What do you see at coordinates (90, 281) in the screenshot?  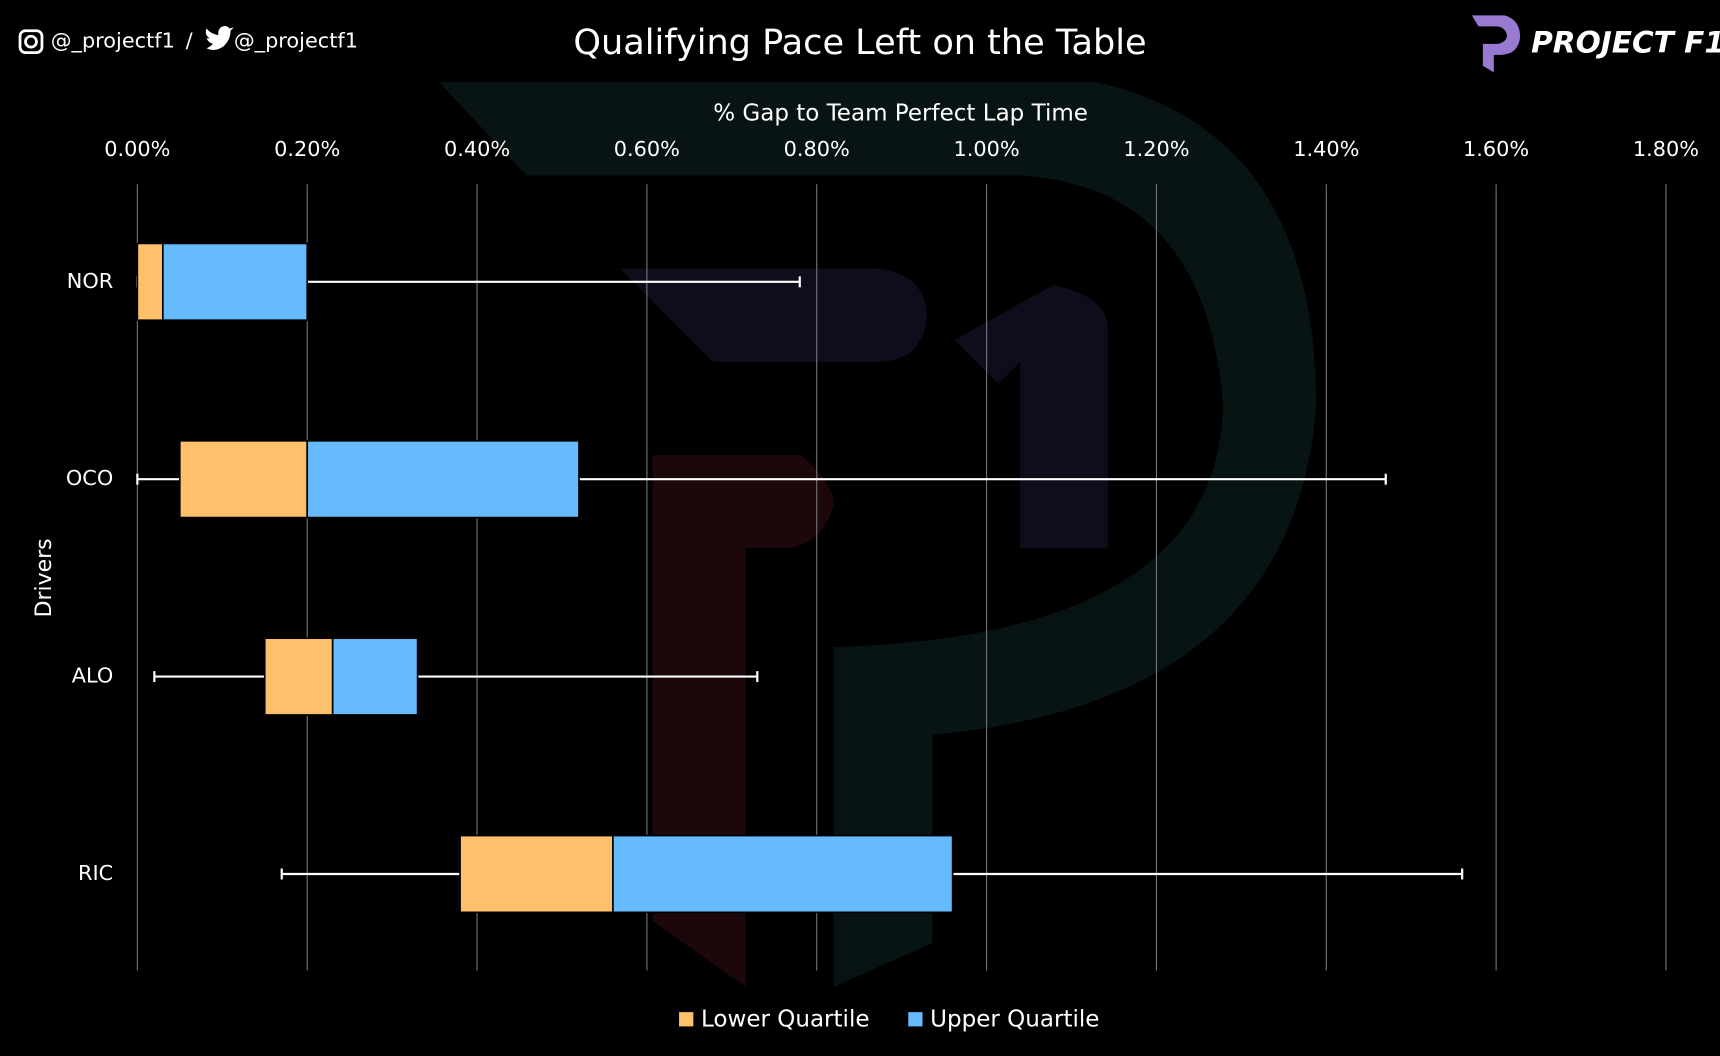 I see `y-tick-label: NOR` at bounding box center [90, 281].